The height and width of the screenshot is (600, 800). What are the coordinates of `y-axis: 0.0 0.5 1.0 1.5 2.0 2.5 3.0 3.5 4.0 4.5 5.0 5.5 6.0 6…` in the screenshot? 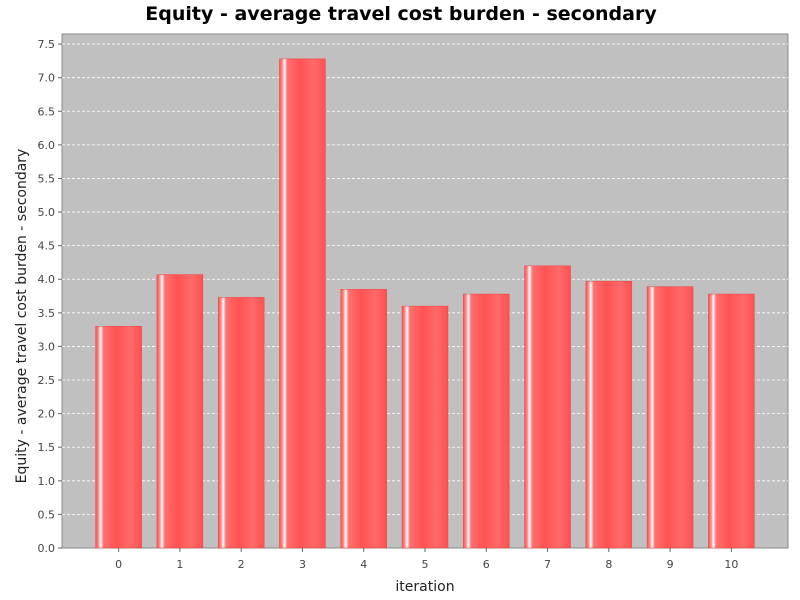 It's located at (50, 296).